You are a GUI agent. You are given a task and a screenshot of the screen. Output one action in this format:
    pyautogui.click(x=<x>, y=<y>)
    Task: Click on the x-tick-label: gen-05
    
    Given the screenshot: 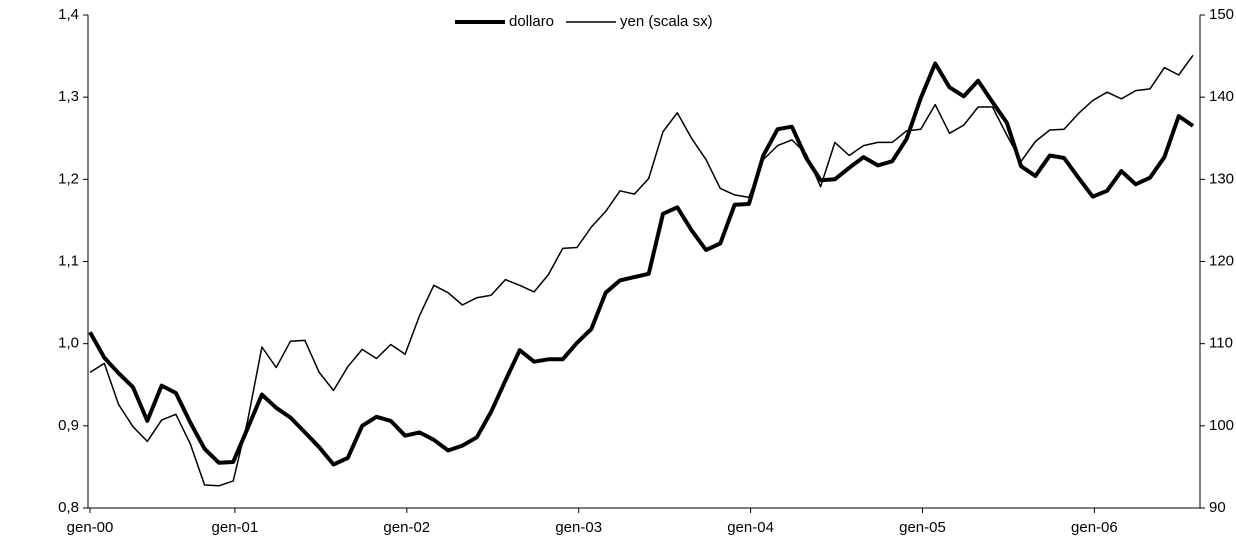 What is the action you would take?
    pyautogui.click(x=922, y=527)
    